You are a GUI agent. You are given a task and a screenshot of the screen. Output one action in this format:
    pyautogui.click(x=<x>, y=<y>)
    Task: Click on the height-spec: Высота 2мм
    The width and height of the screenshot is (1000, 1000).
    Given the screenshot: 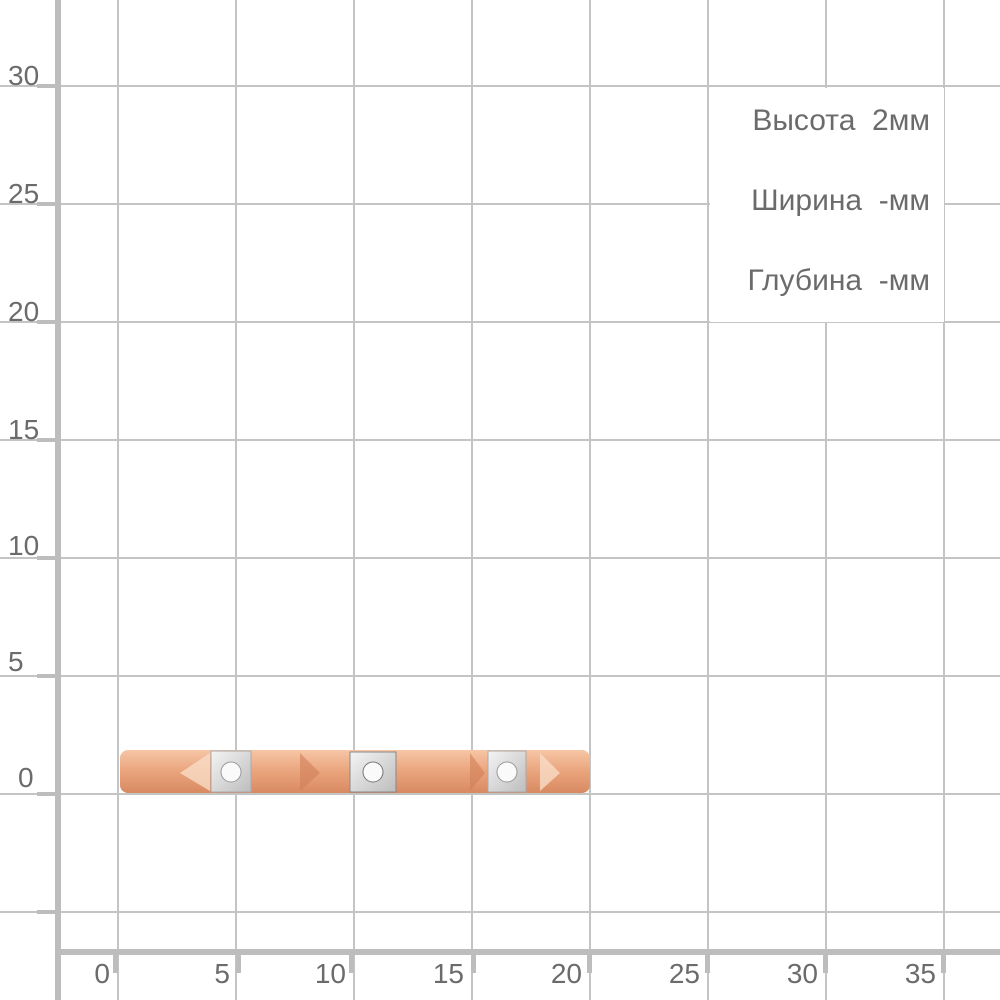 What is the action you would take?
    pyautogui.click(x=841, y=120)
    